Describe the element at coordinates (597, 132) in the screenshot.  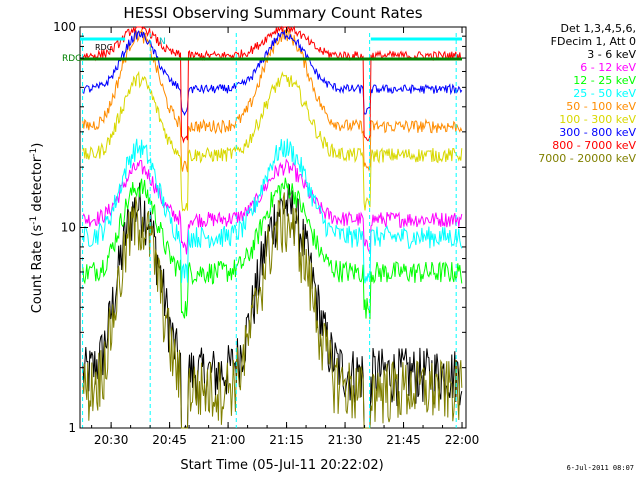
I see `legend-item: 300 - 800 keV` at that location.